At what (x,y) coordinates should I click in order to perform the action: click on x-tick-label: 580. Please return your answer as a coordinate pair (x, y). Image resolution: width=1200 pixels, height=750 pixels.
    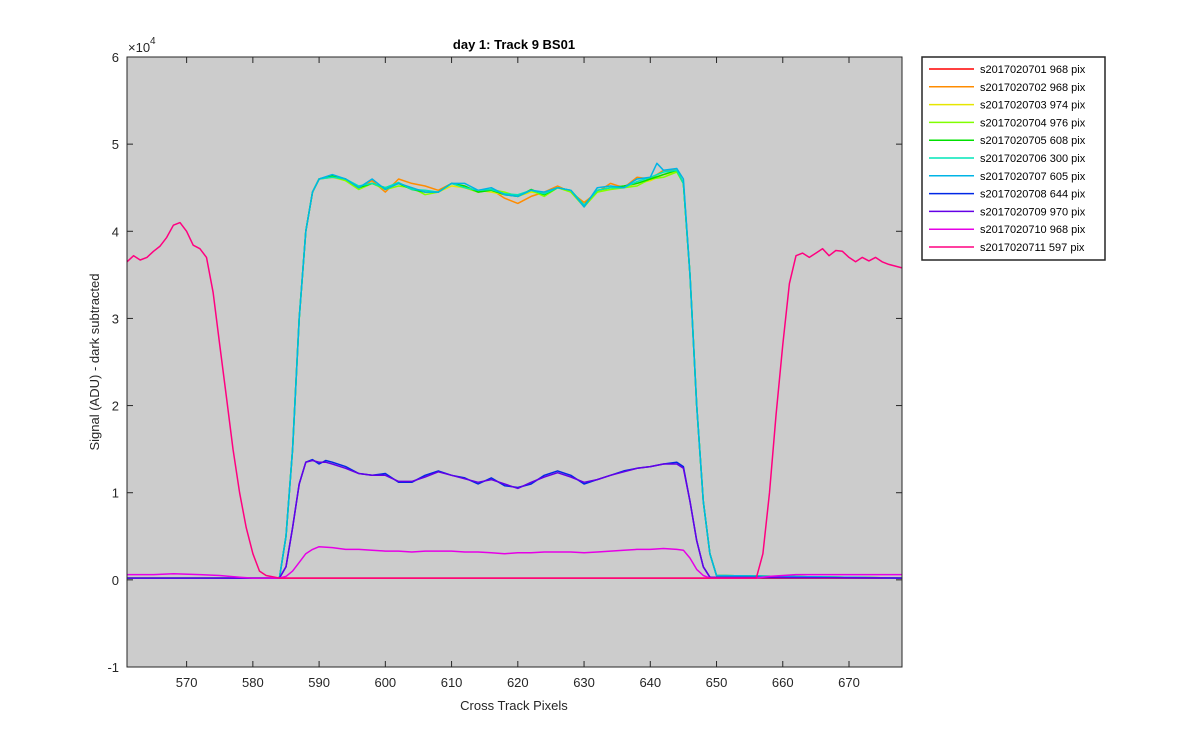
    Looking at the image, I should click on (253, 682).